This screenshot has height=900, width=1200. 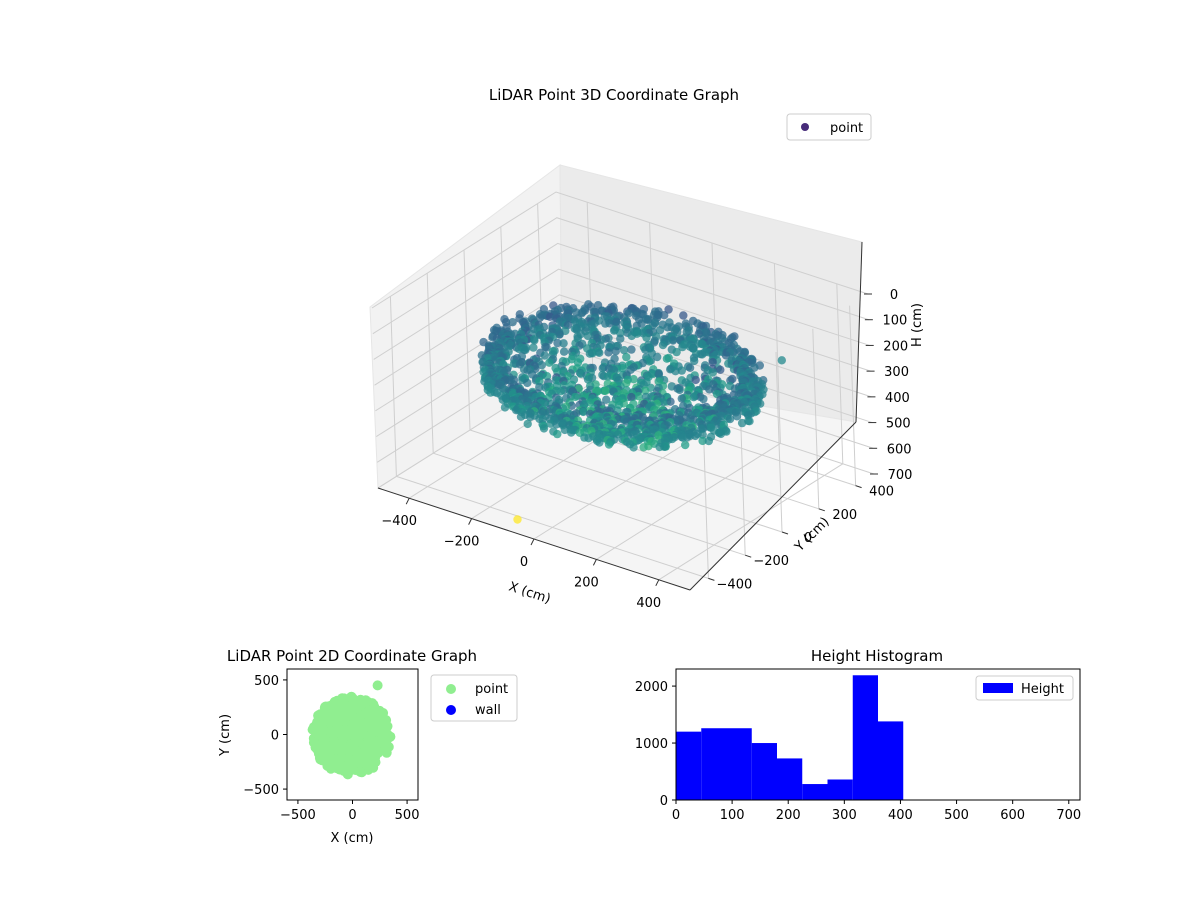 What do you see at coordinates (676, 815) in the screenshot?
I see `x-tick-label-hist: 0` at bounding box center [676, 815].